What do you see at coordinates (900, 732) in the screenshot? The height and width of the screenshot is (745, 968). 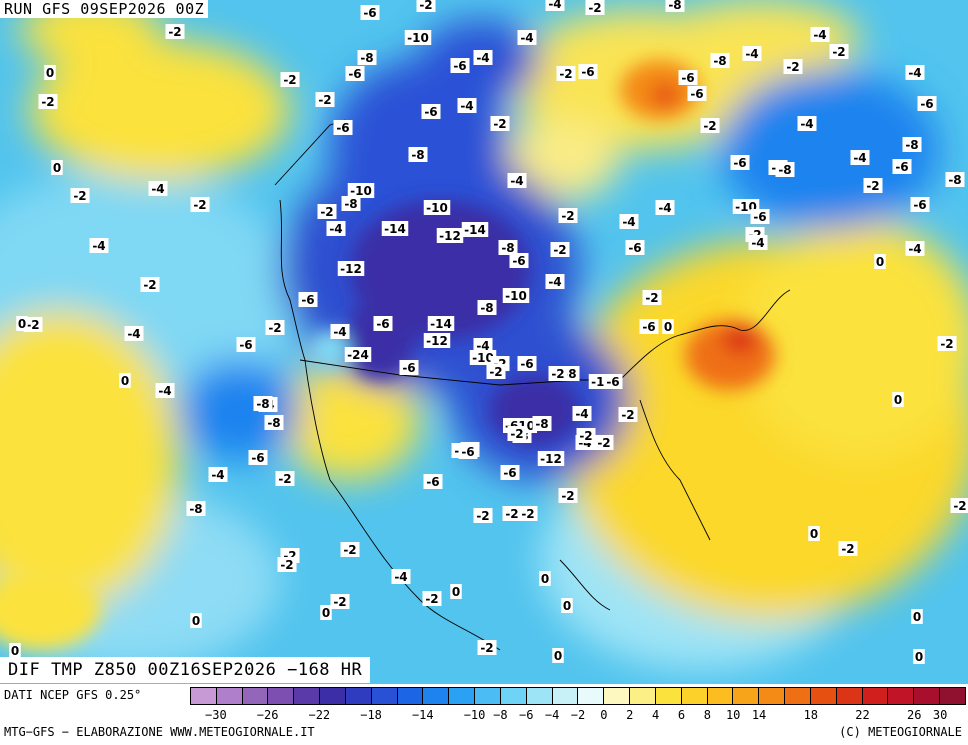 I see `credit-right: (C) METEOGIORNALE` at bounding box center [900, 732].